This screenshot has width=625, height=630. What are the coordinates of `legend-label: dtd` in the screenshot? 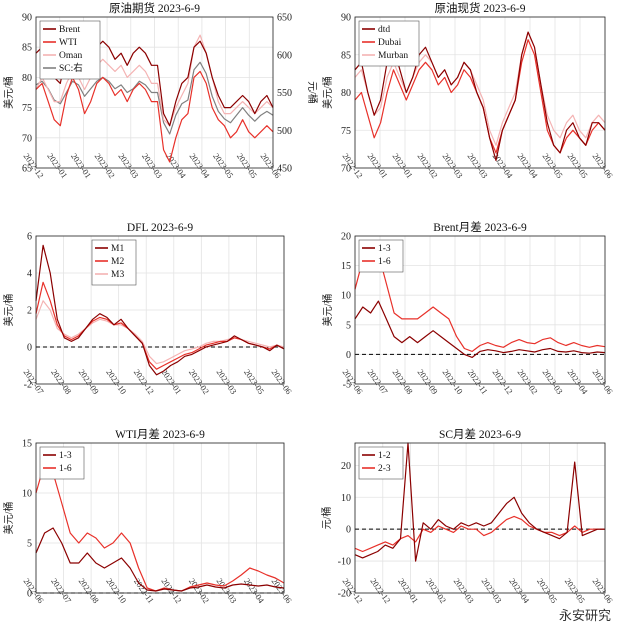 It's located at (384, 30).